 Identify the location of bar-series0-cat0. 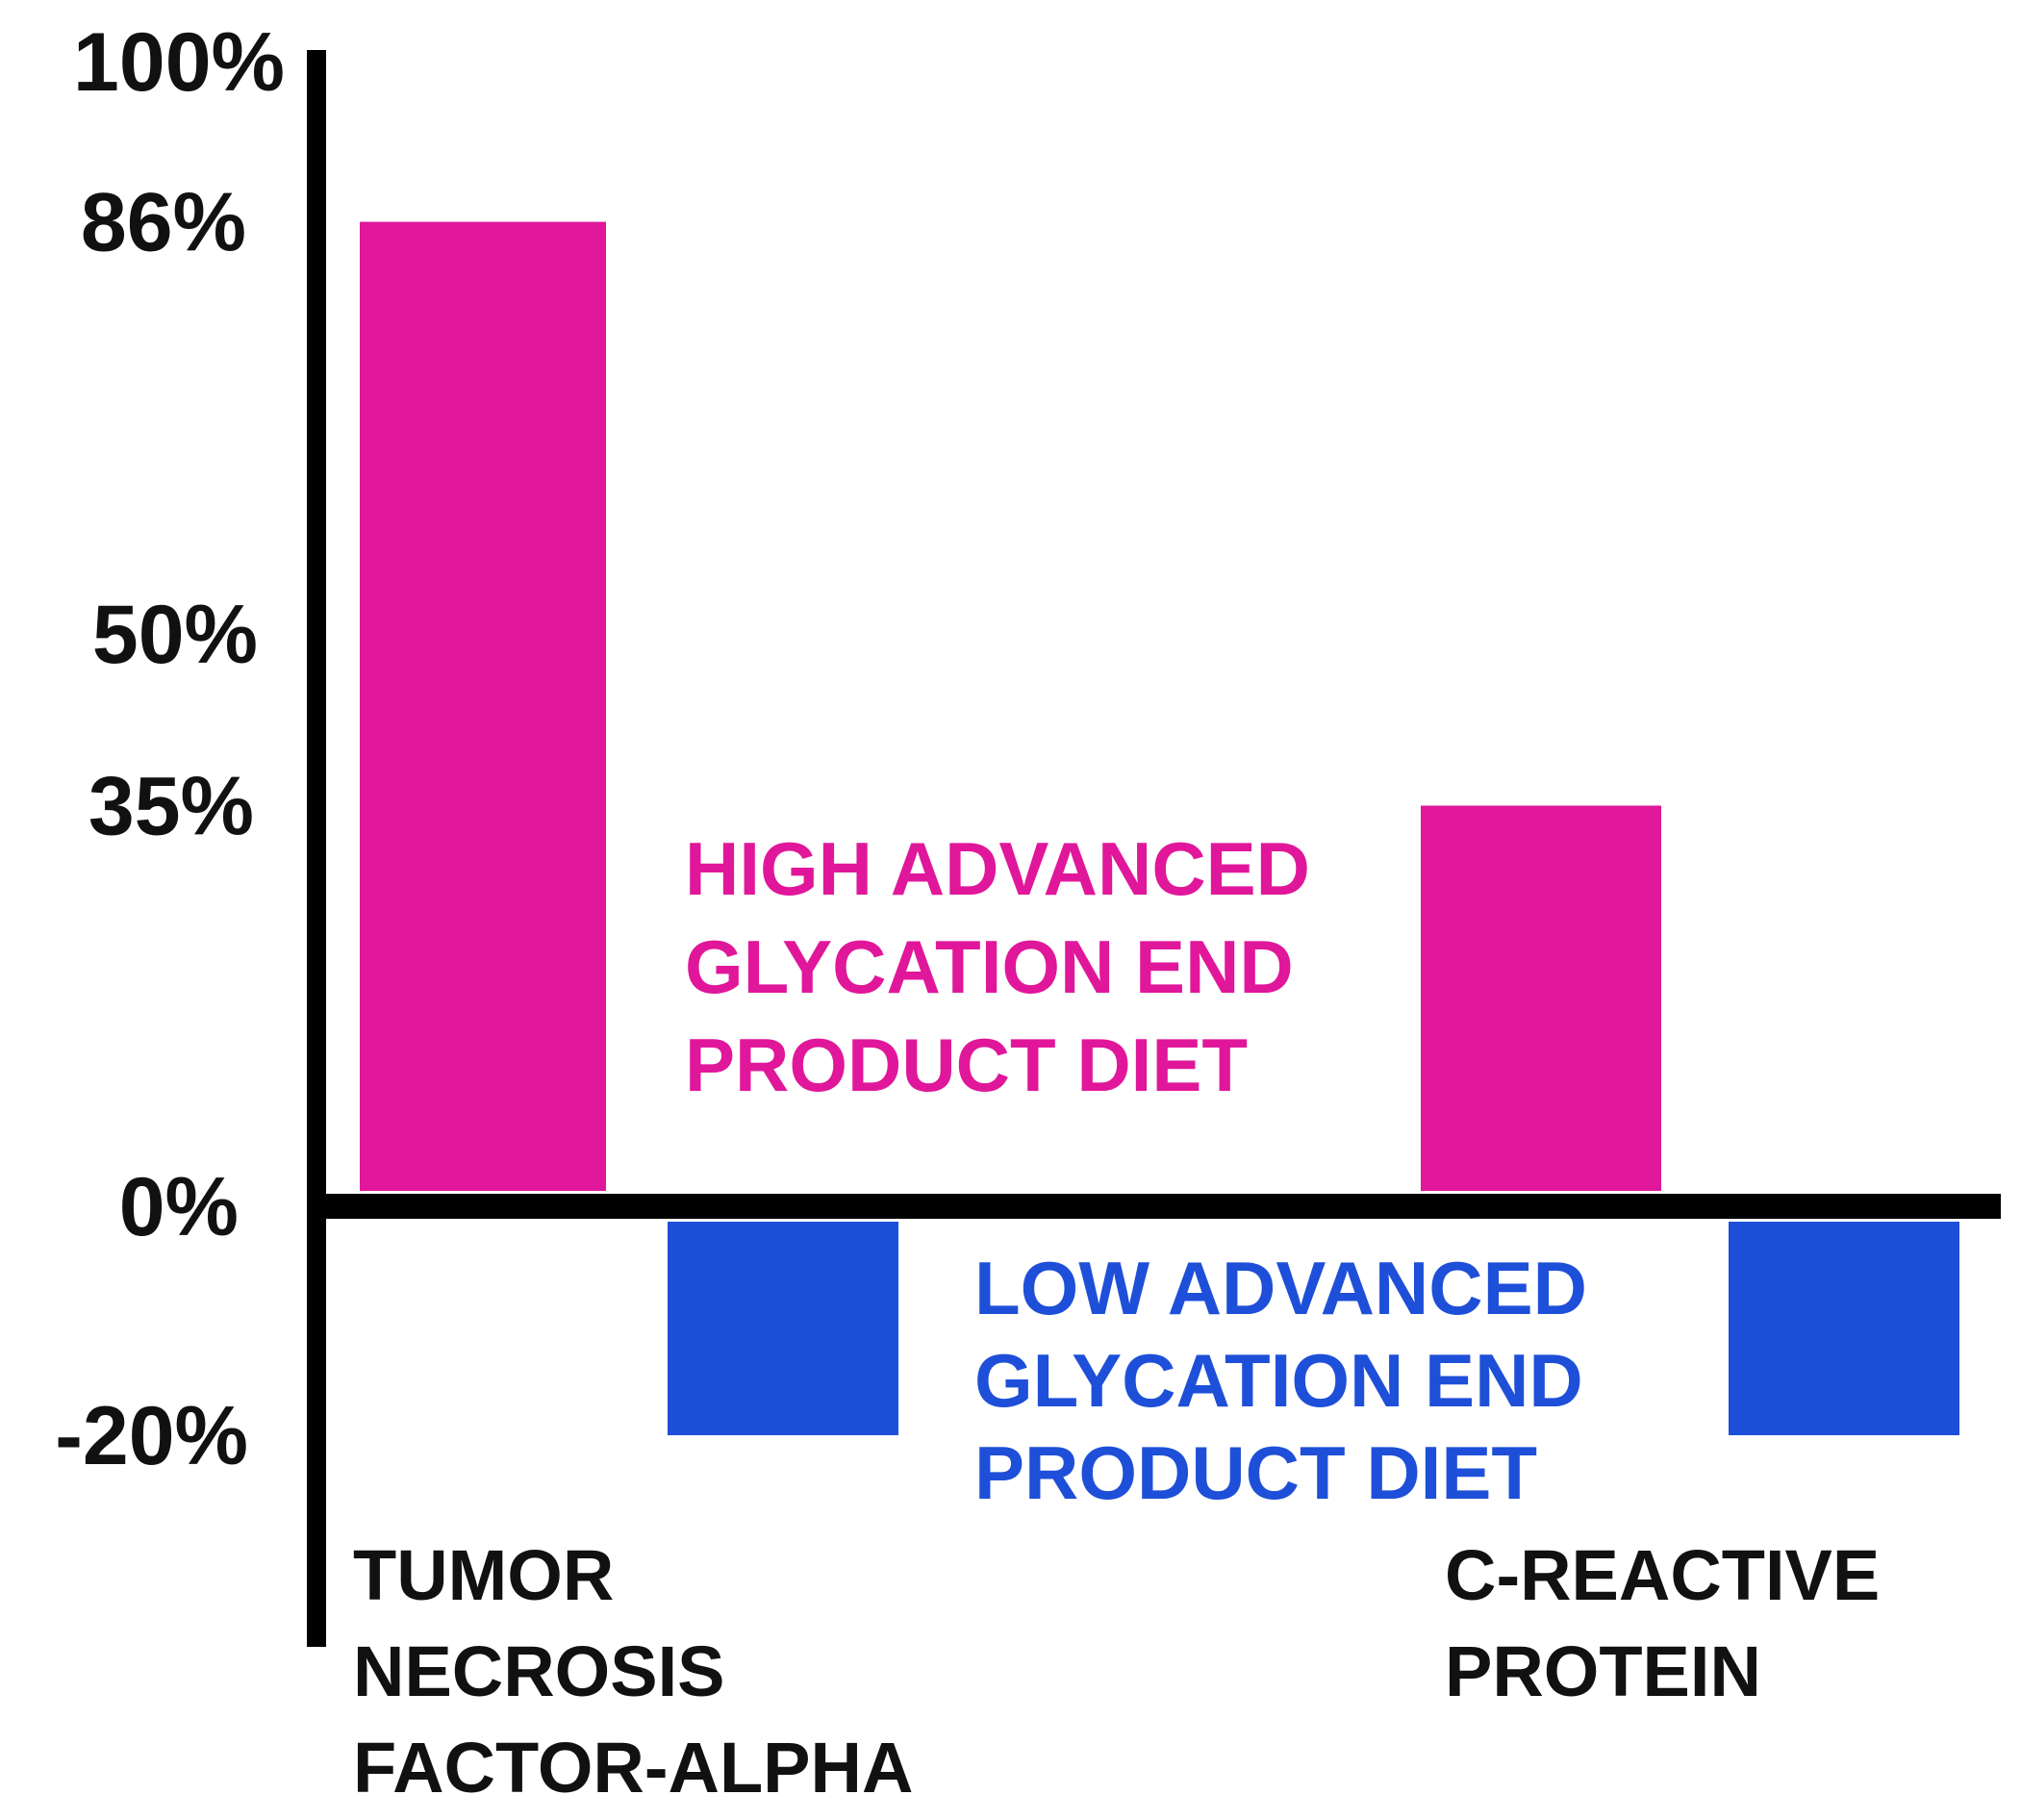
(483, 707).